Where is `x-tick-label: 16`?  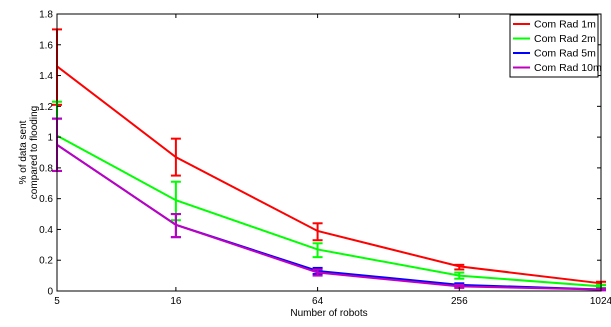
x-tick-label: 16 is located at coordinates (176, 301).